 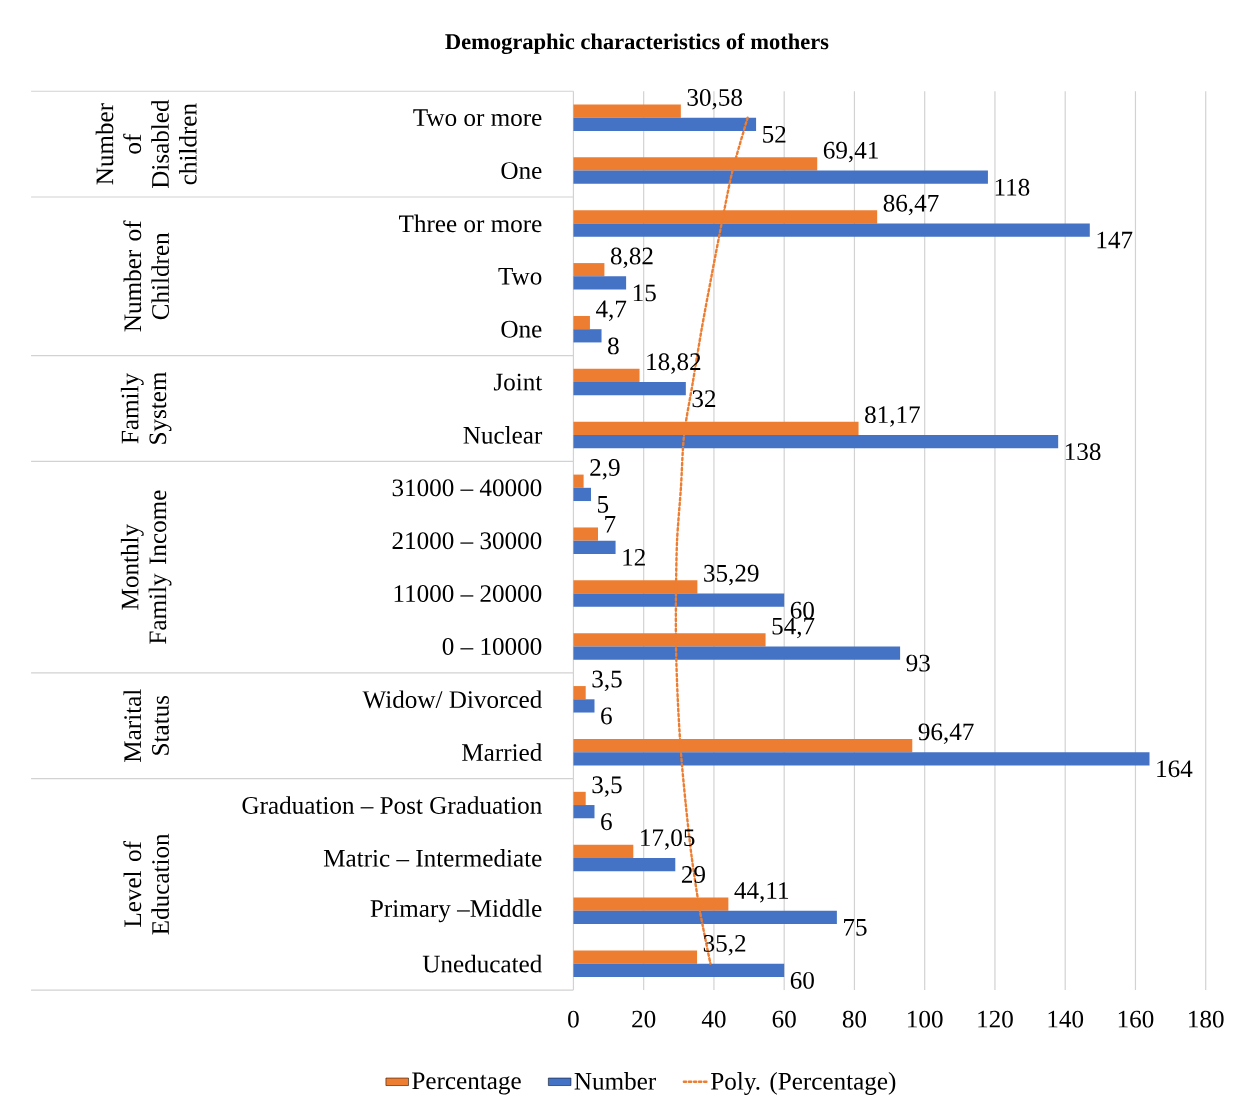 What do you see at coordinates (803, 1084) in the screenshot?
I see `legend-label: Poly. (Percentage)` at bounding box center [803, 1084].